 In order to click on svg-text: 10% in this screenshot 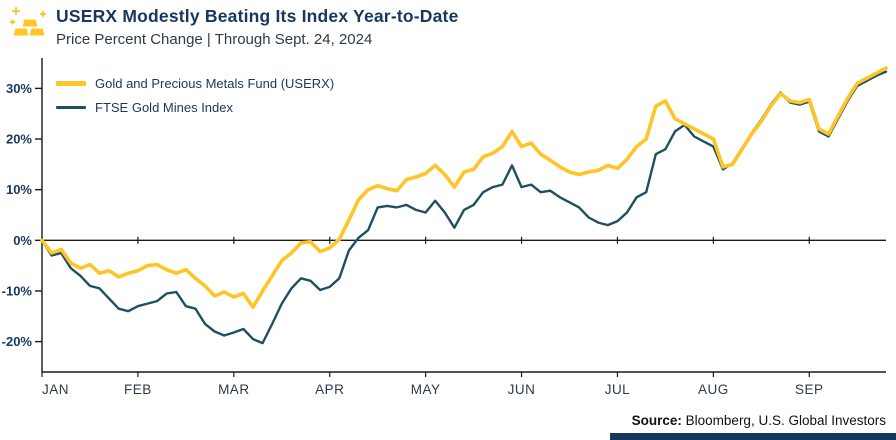, I will do `click(19, 189)`.